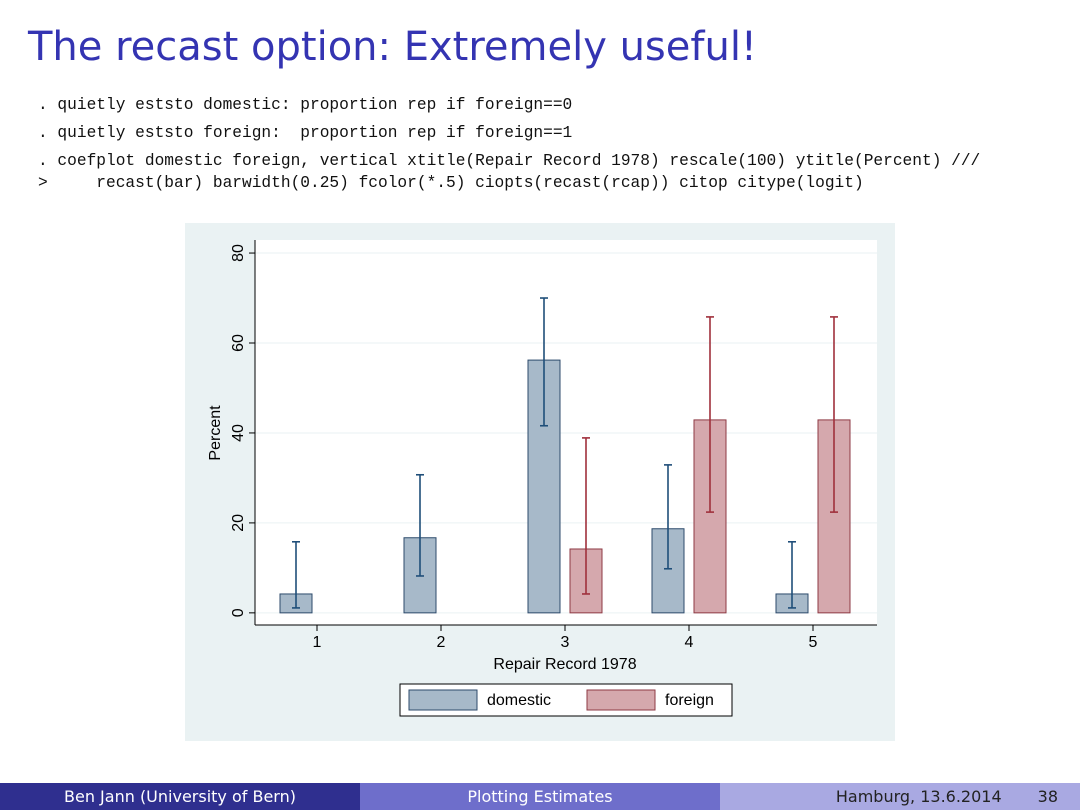 This screenshot has height=810, width=1080. I want to click on footer-info: Hamburg, 13.6.2014 38, so click(900, 796).